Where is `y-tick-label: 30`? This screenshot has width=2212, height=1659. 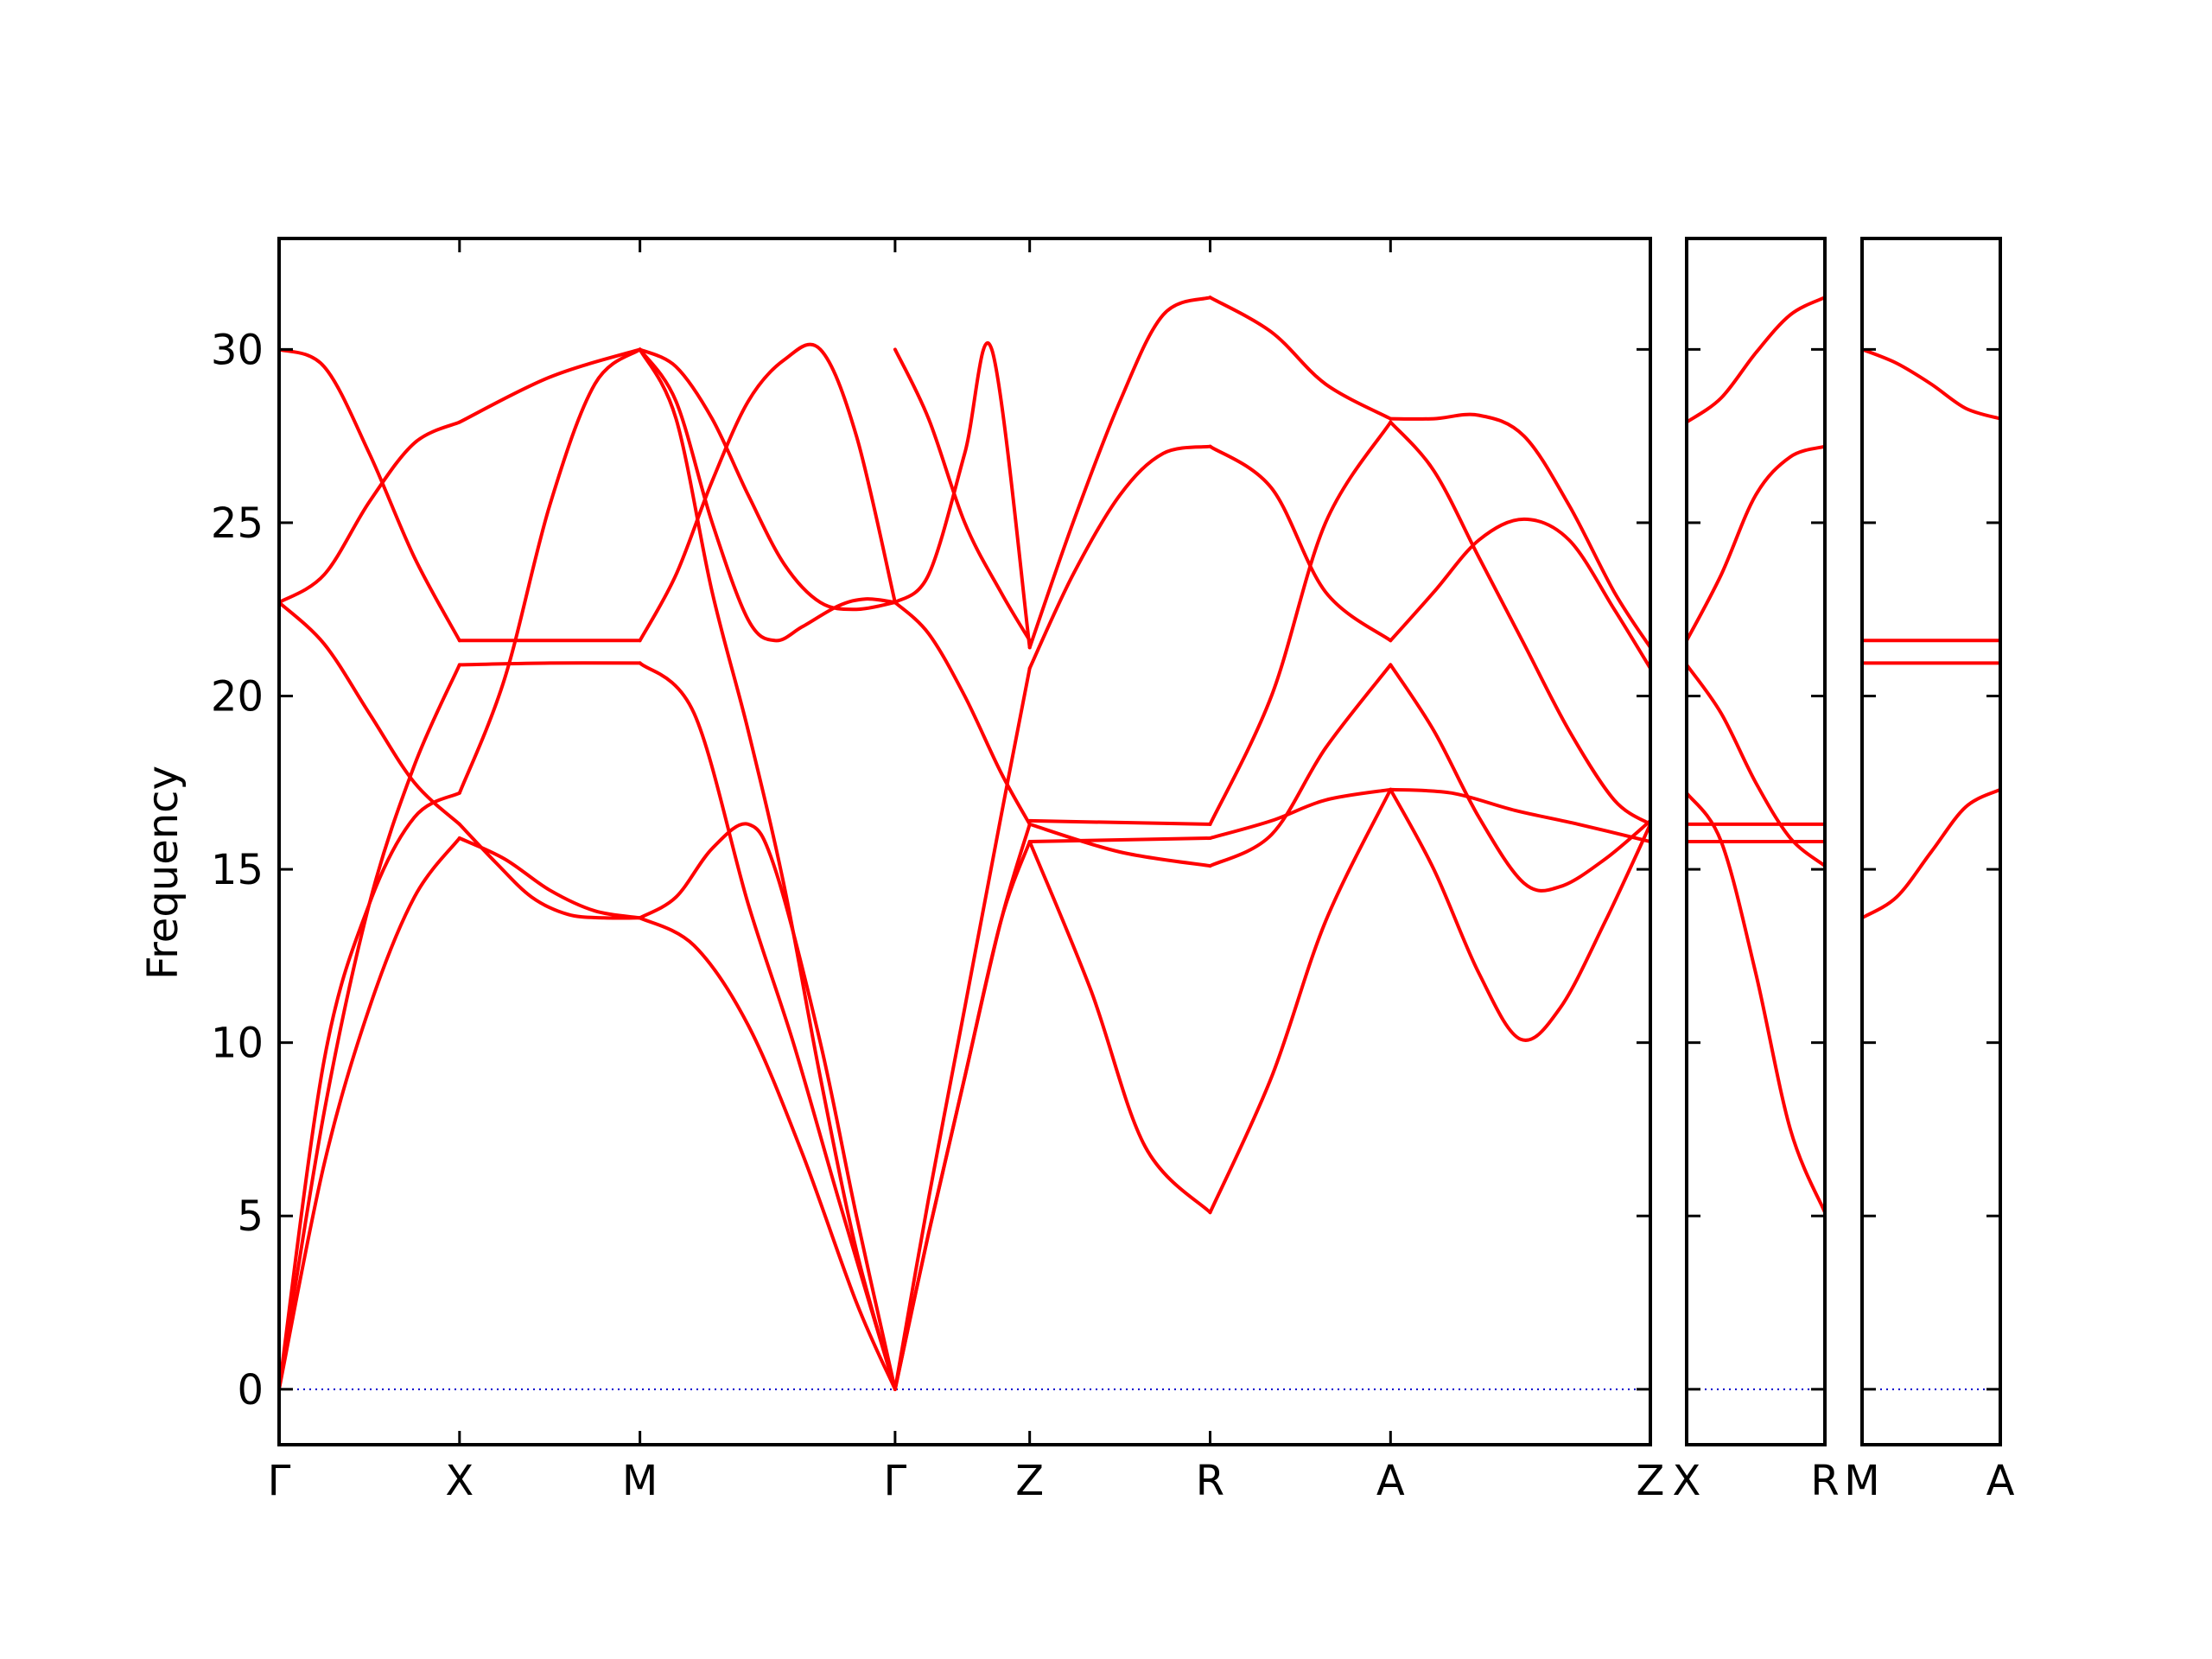
y-tick-label: 30 is located at coordinates (237, 350).